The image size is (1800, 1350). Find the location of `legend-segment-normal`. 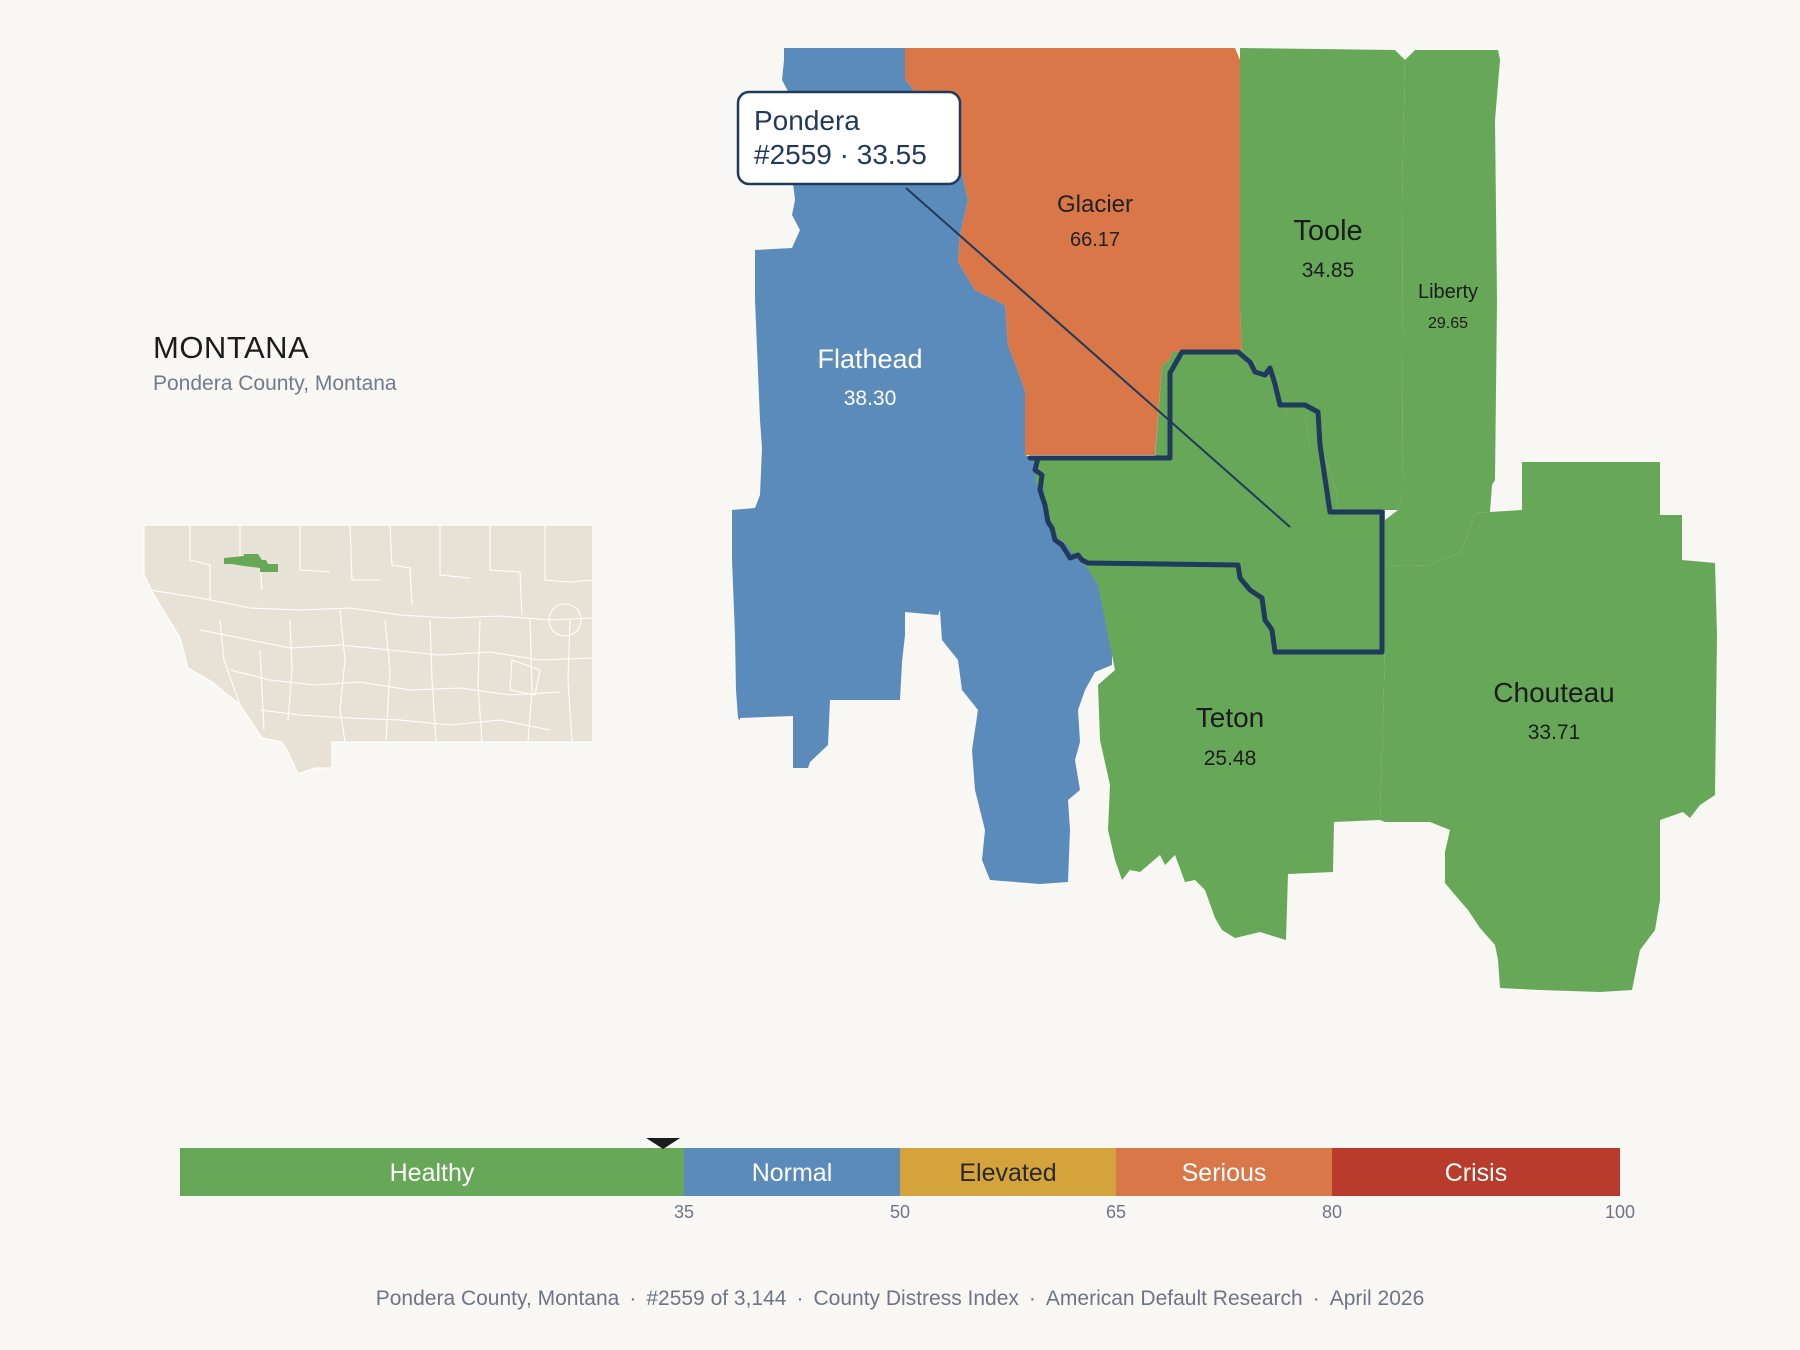

legend-segment-normal is located at coordinates (792, 1172).